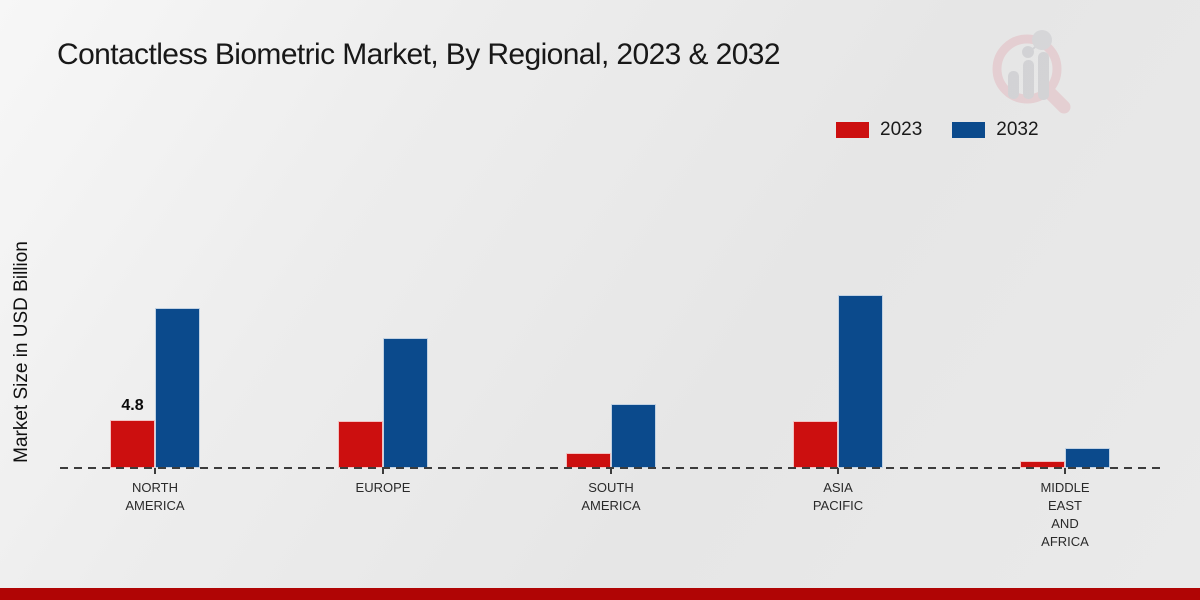  Describe the element at coordinates (155, 496) in the screenshot. I see `category-label-north-america: NORTH AMERICA` at that location.